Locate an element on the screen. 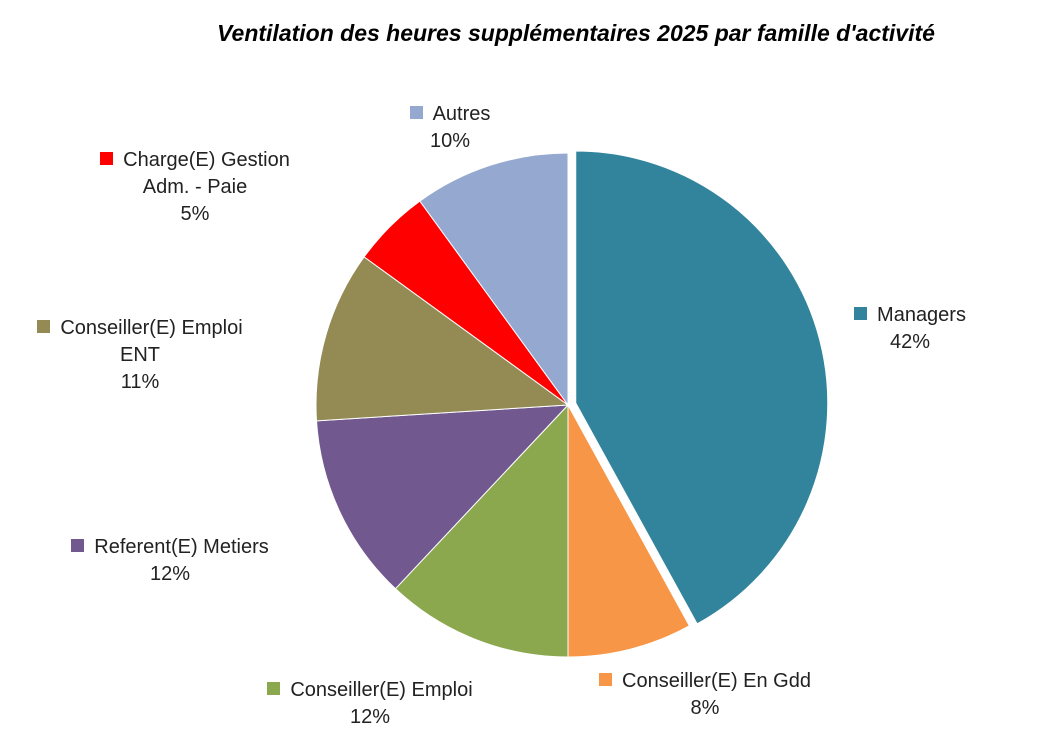 The image size is (1038, 750). slice-label: Charge(E) Gestion Adm. - Paie 5% is located at coordinates (195, 187).